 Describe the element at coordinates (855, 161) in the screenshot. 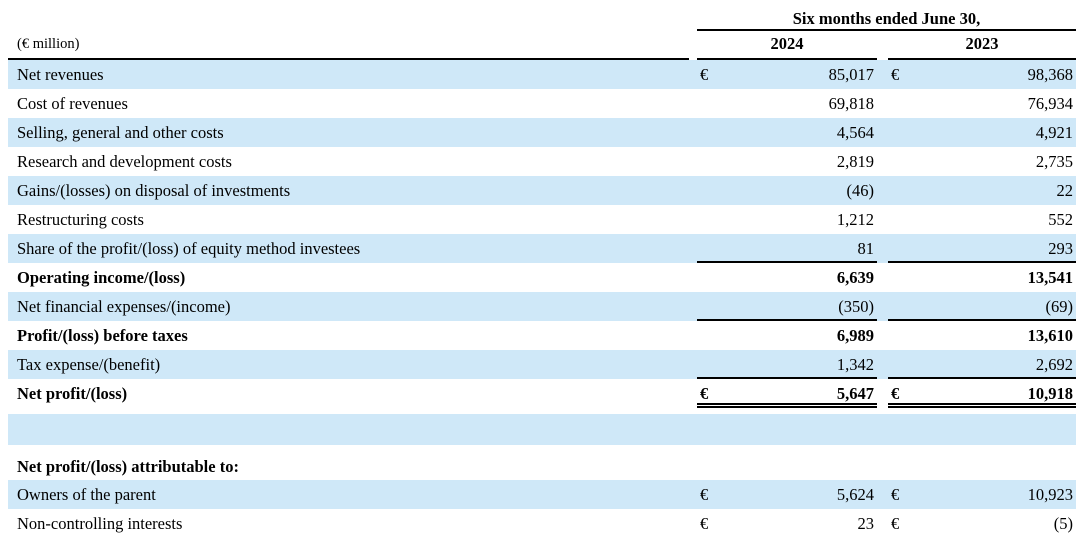

I see `value-2024: 2,819` at that location.